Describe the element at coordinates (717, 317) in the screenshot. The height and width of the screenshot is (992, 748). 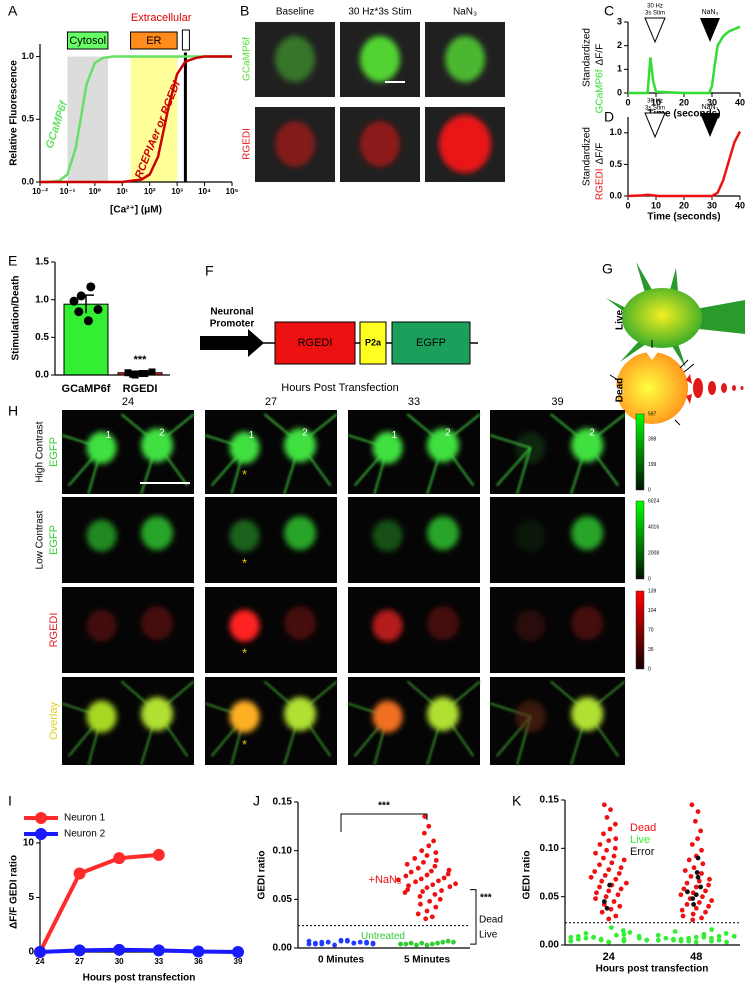
I see `axon` at that location.